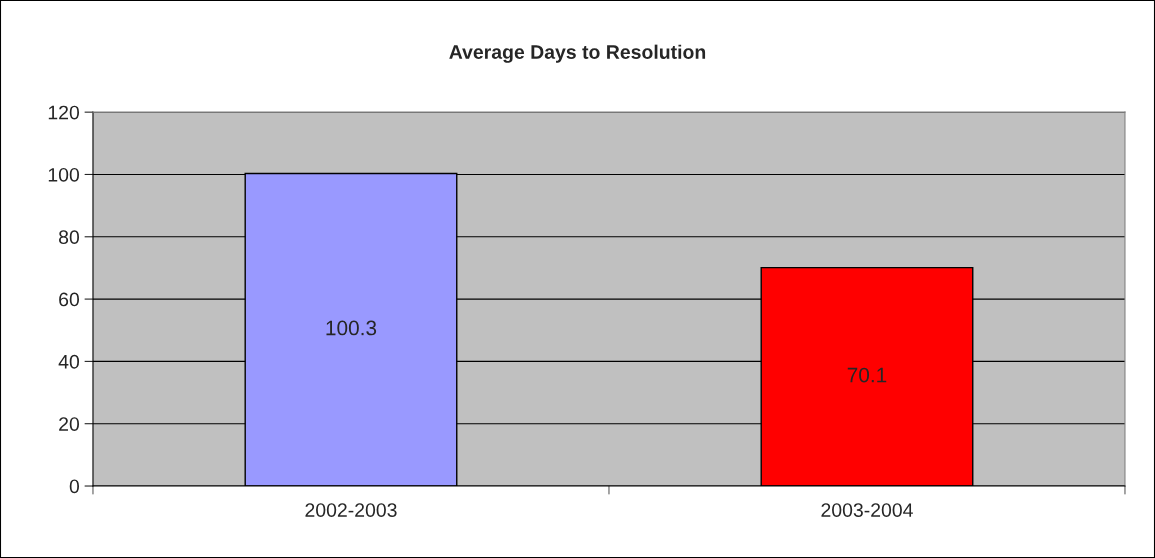  What do you see at coordinates (69, 424) in the screenshot?
I see `y-tick-label: 20` at bounding box center [69, 424].